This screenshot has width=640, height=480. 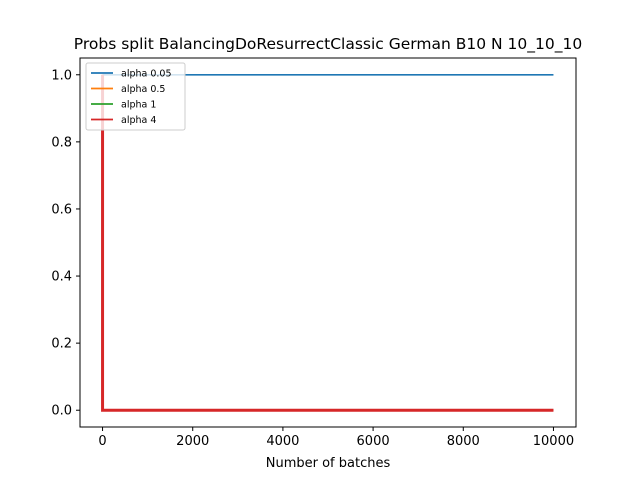 I want to click on y-tick-label: 1.0, so click(x=61, y=75).